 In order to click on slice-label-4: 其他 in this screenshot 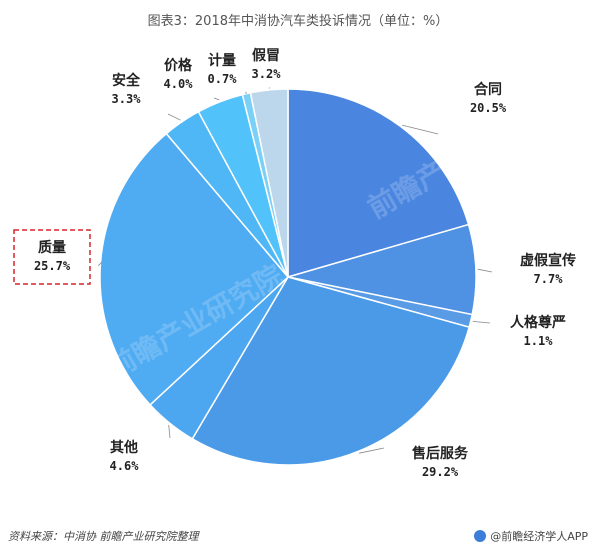, I will do `click(124, 447)`.